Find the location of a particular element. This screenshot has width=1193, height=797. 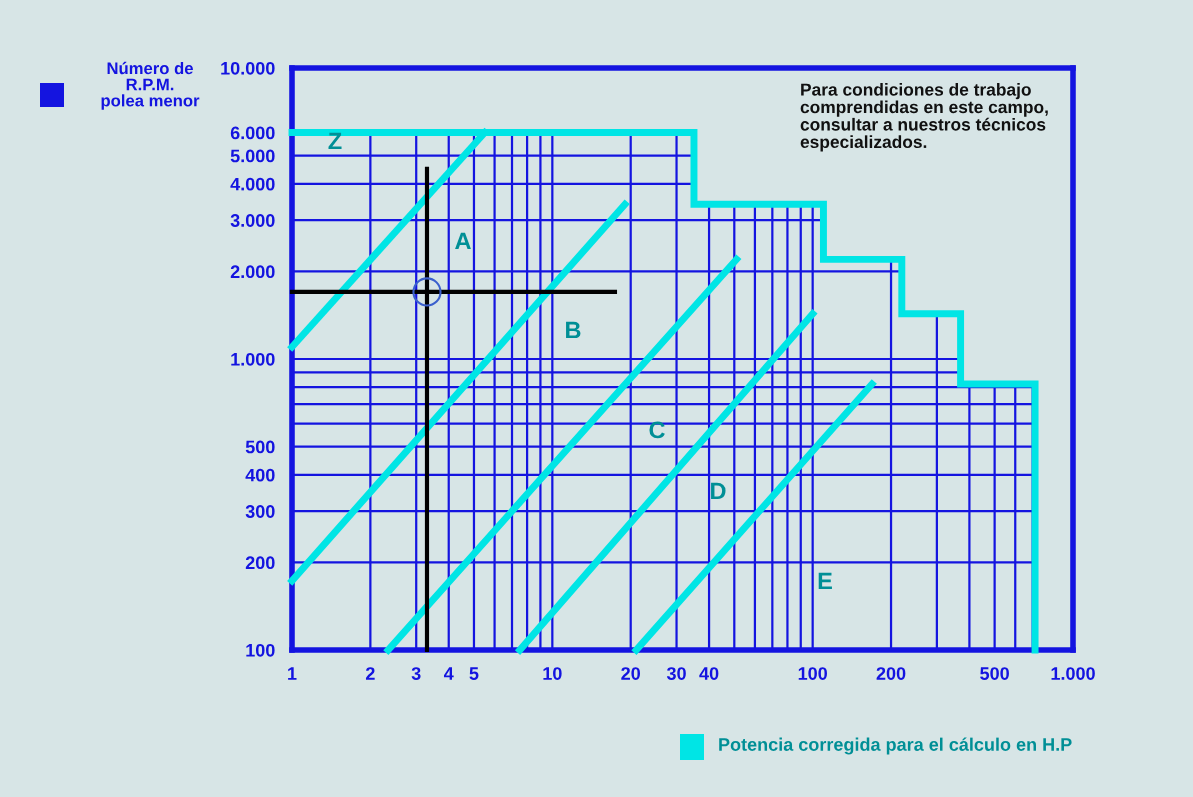

annotation: A is located at coordinates (463, 241).